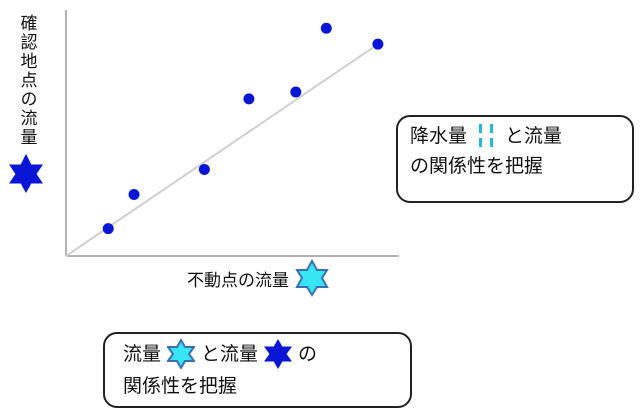 The width and height of the screenshot is (643, 412). I want to click on callout-flows-line1: 流量 と流量 の, so click(260, 354).